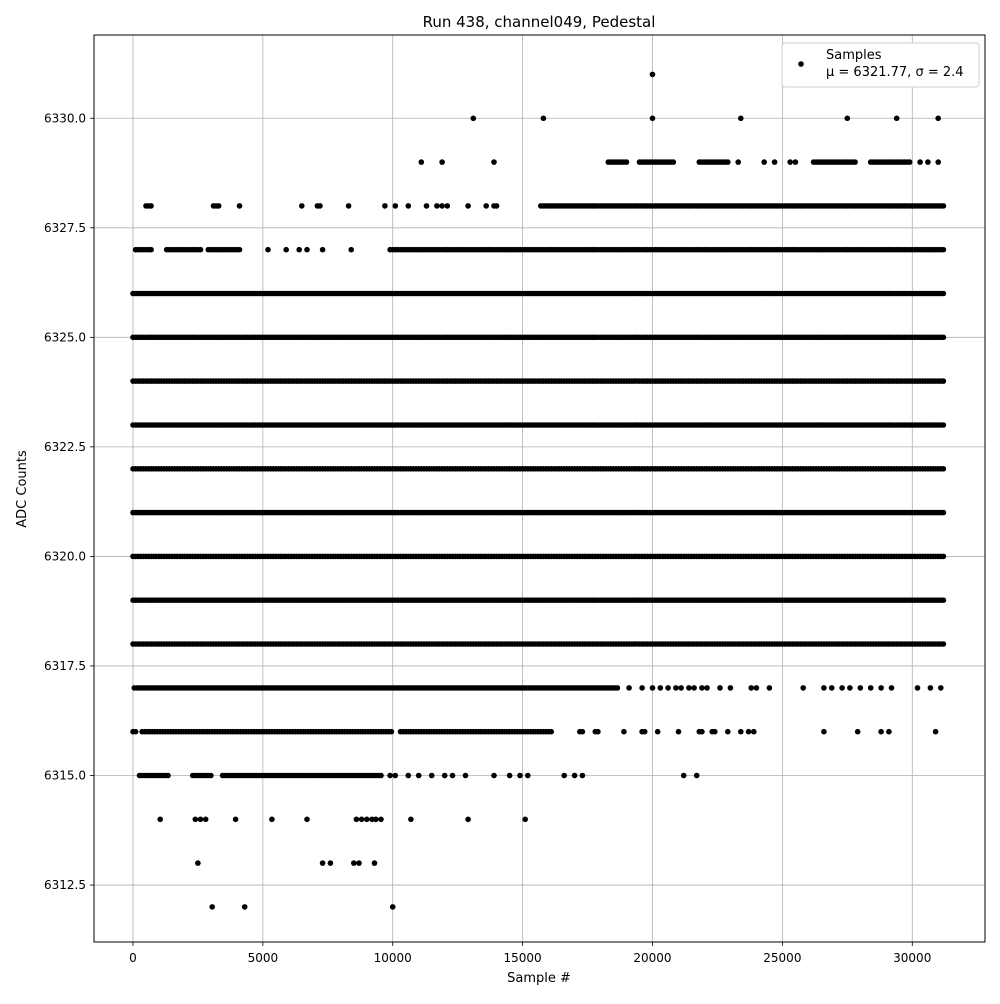  Describe the element at coordinates (65, 666) in the screenshot. I see `y-tick-label: 6317.5` at that location.